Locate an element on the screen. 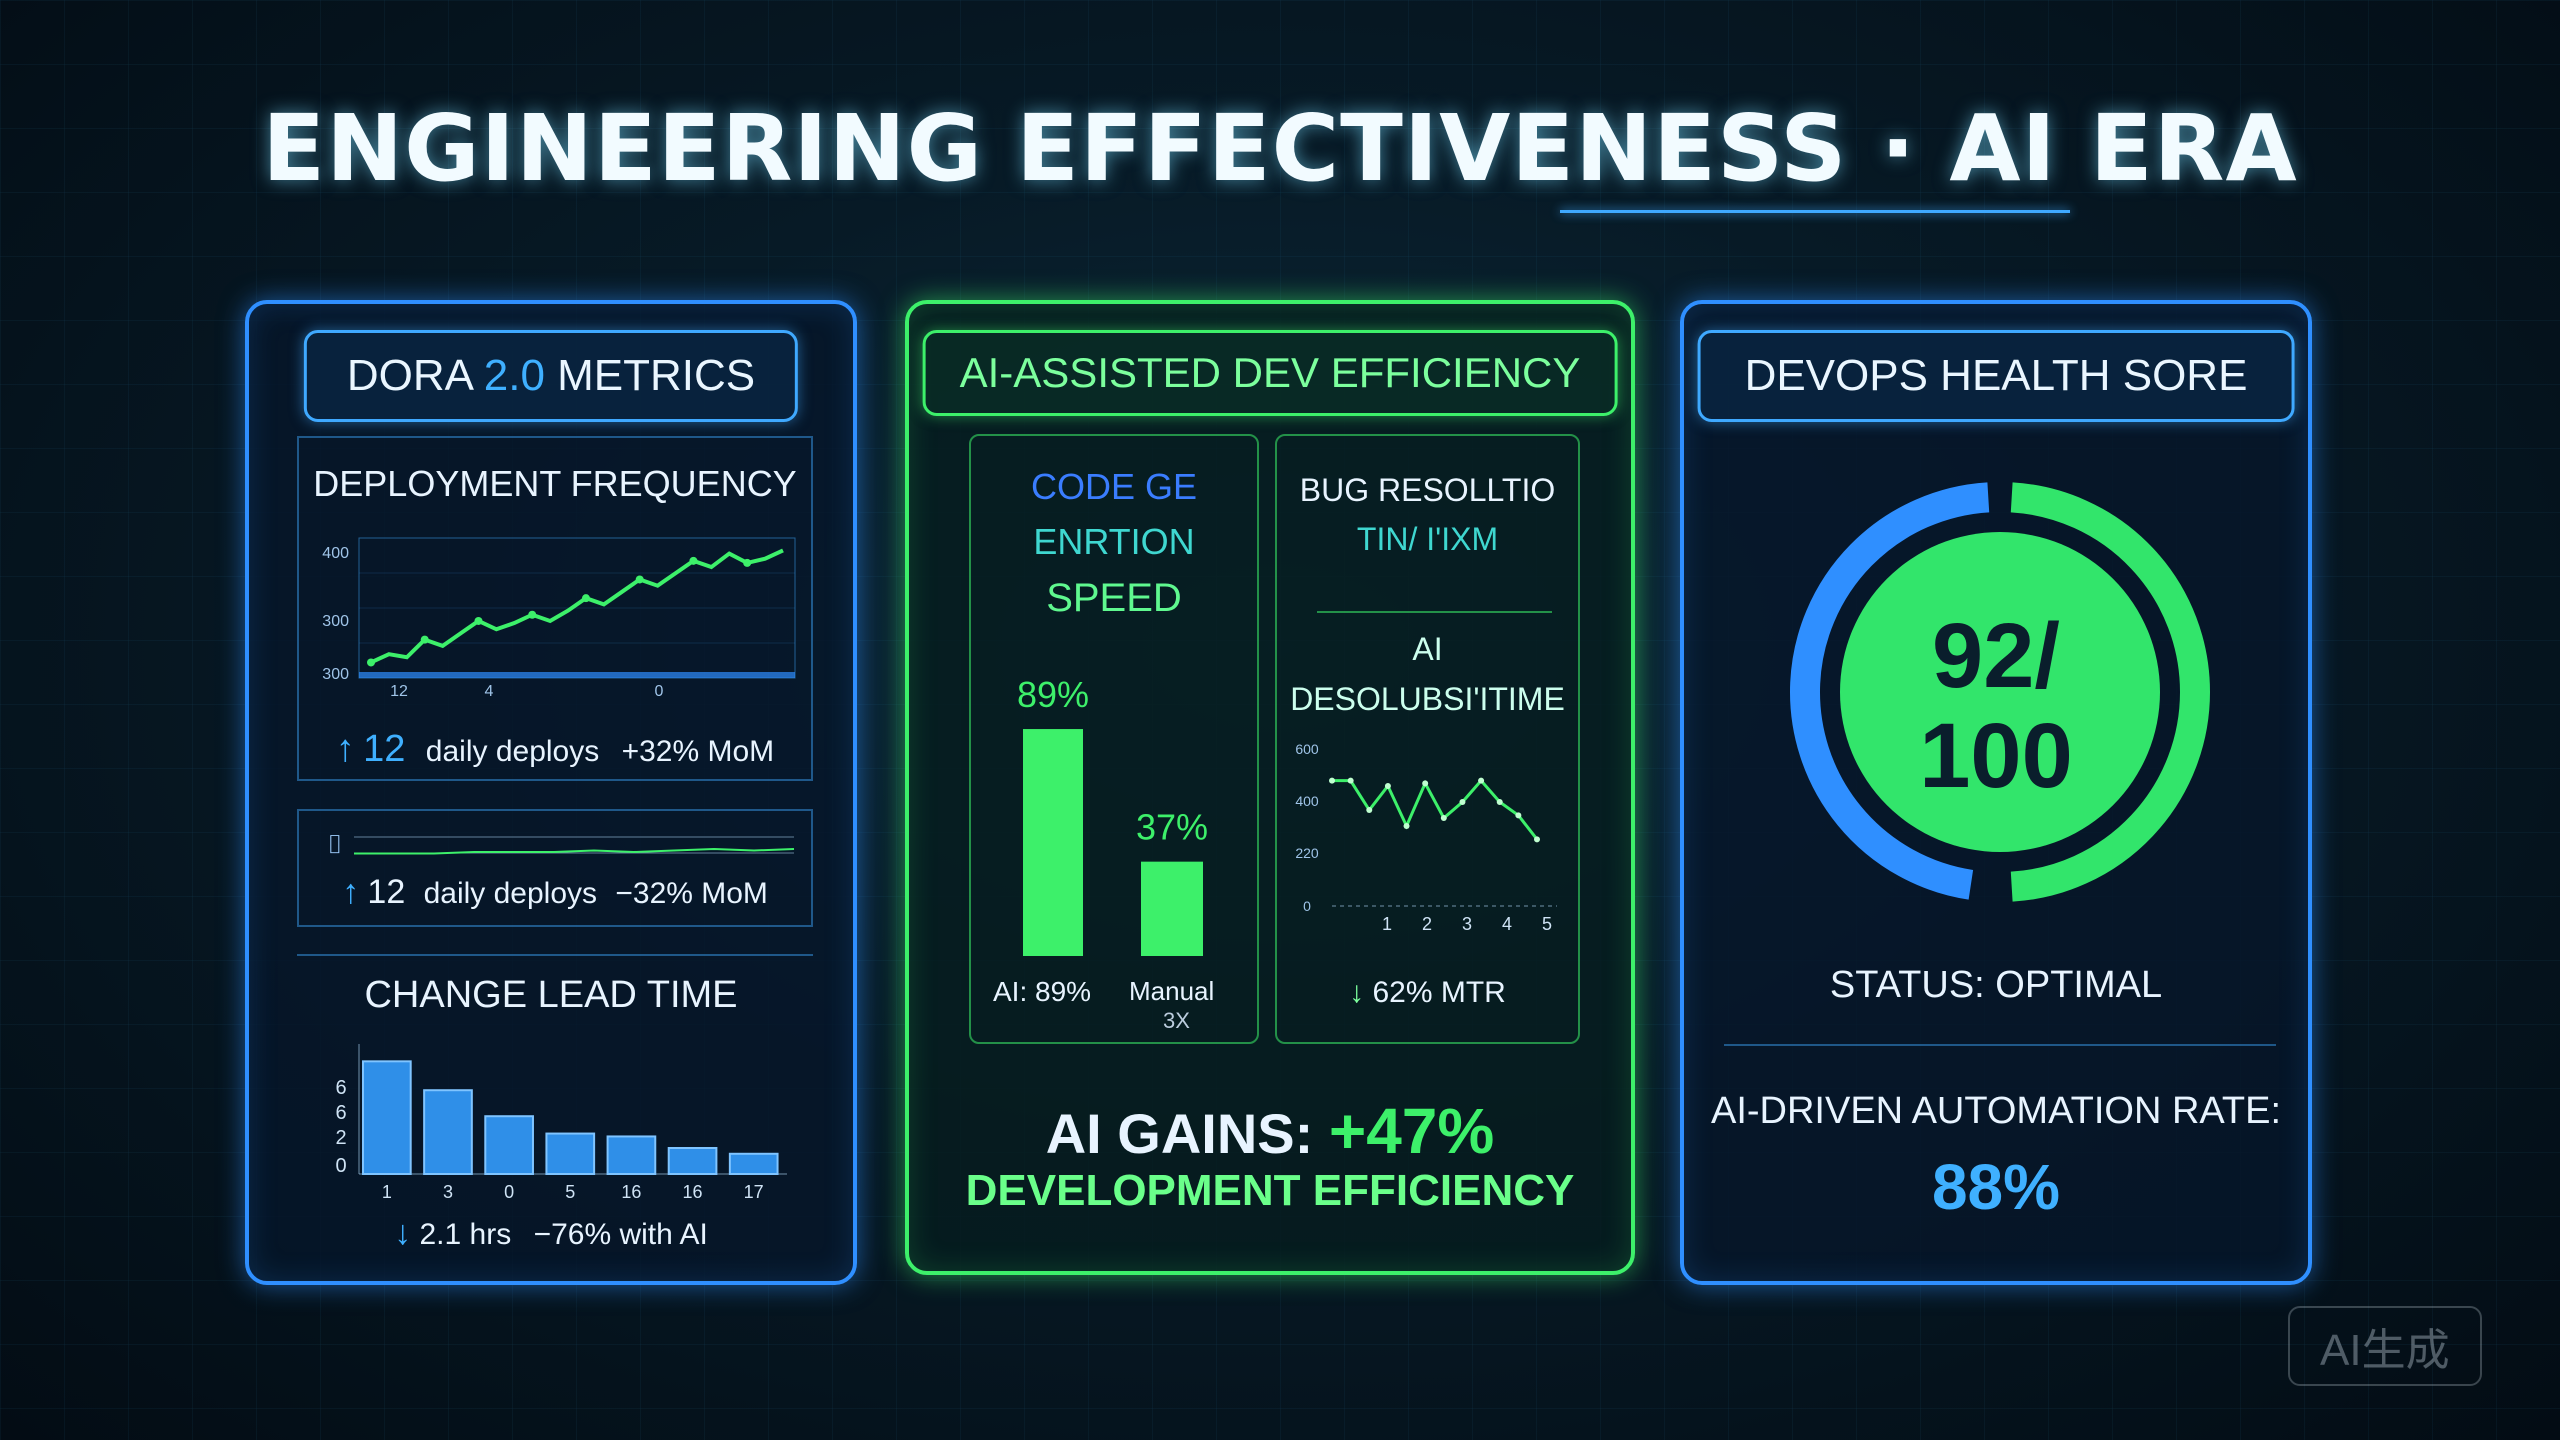  health-status: STATUS: OPTIMAL is located at coordinates (1996, 985).